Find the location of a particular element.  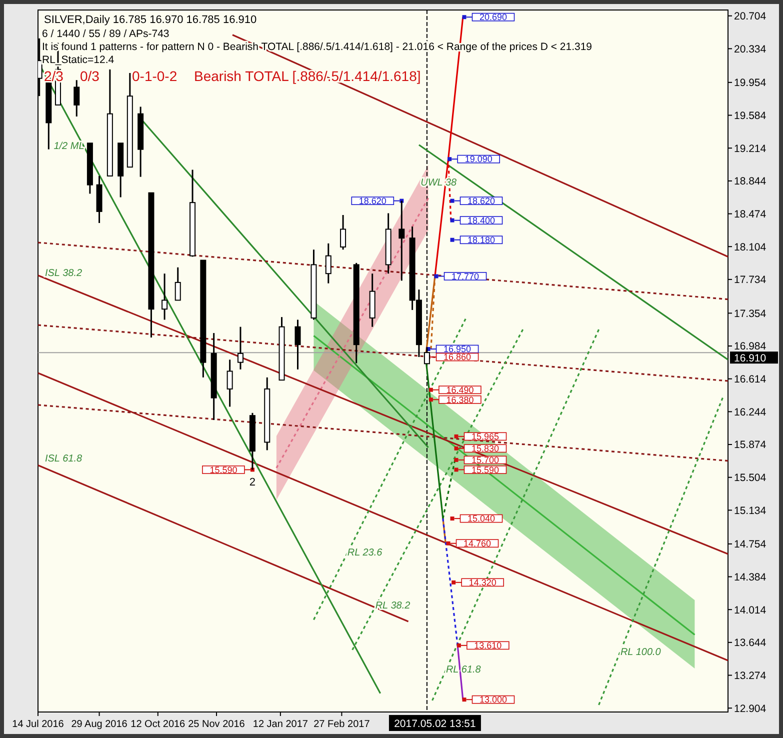

y-tick-label: 20.334 is located at coordinates (750, 49).